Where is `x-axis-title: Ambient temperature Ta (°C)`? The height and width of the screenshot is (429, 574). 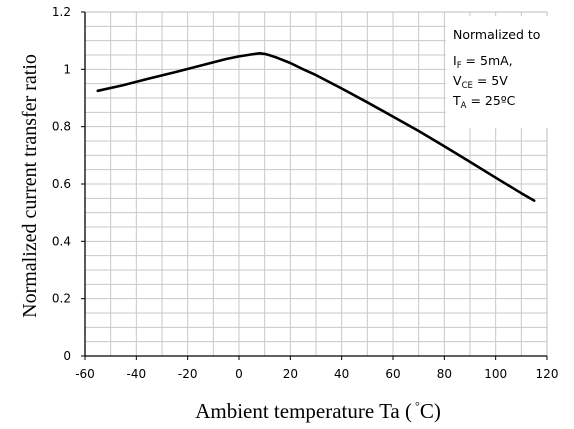
x-axis-title: Ambient temperature Ta (°C) is located at coordinates (318, 411).